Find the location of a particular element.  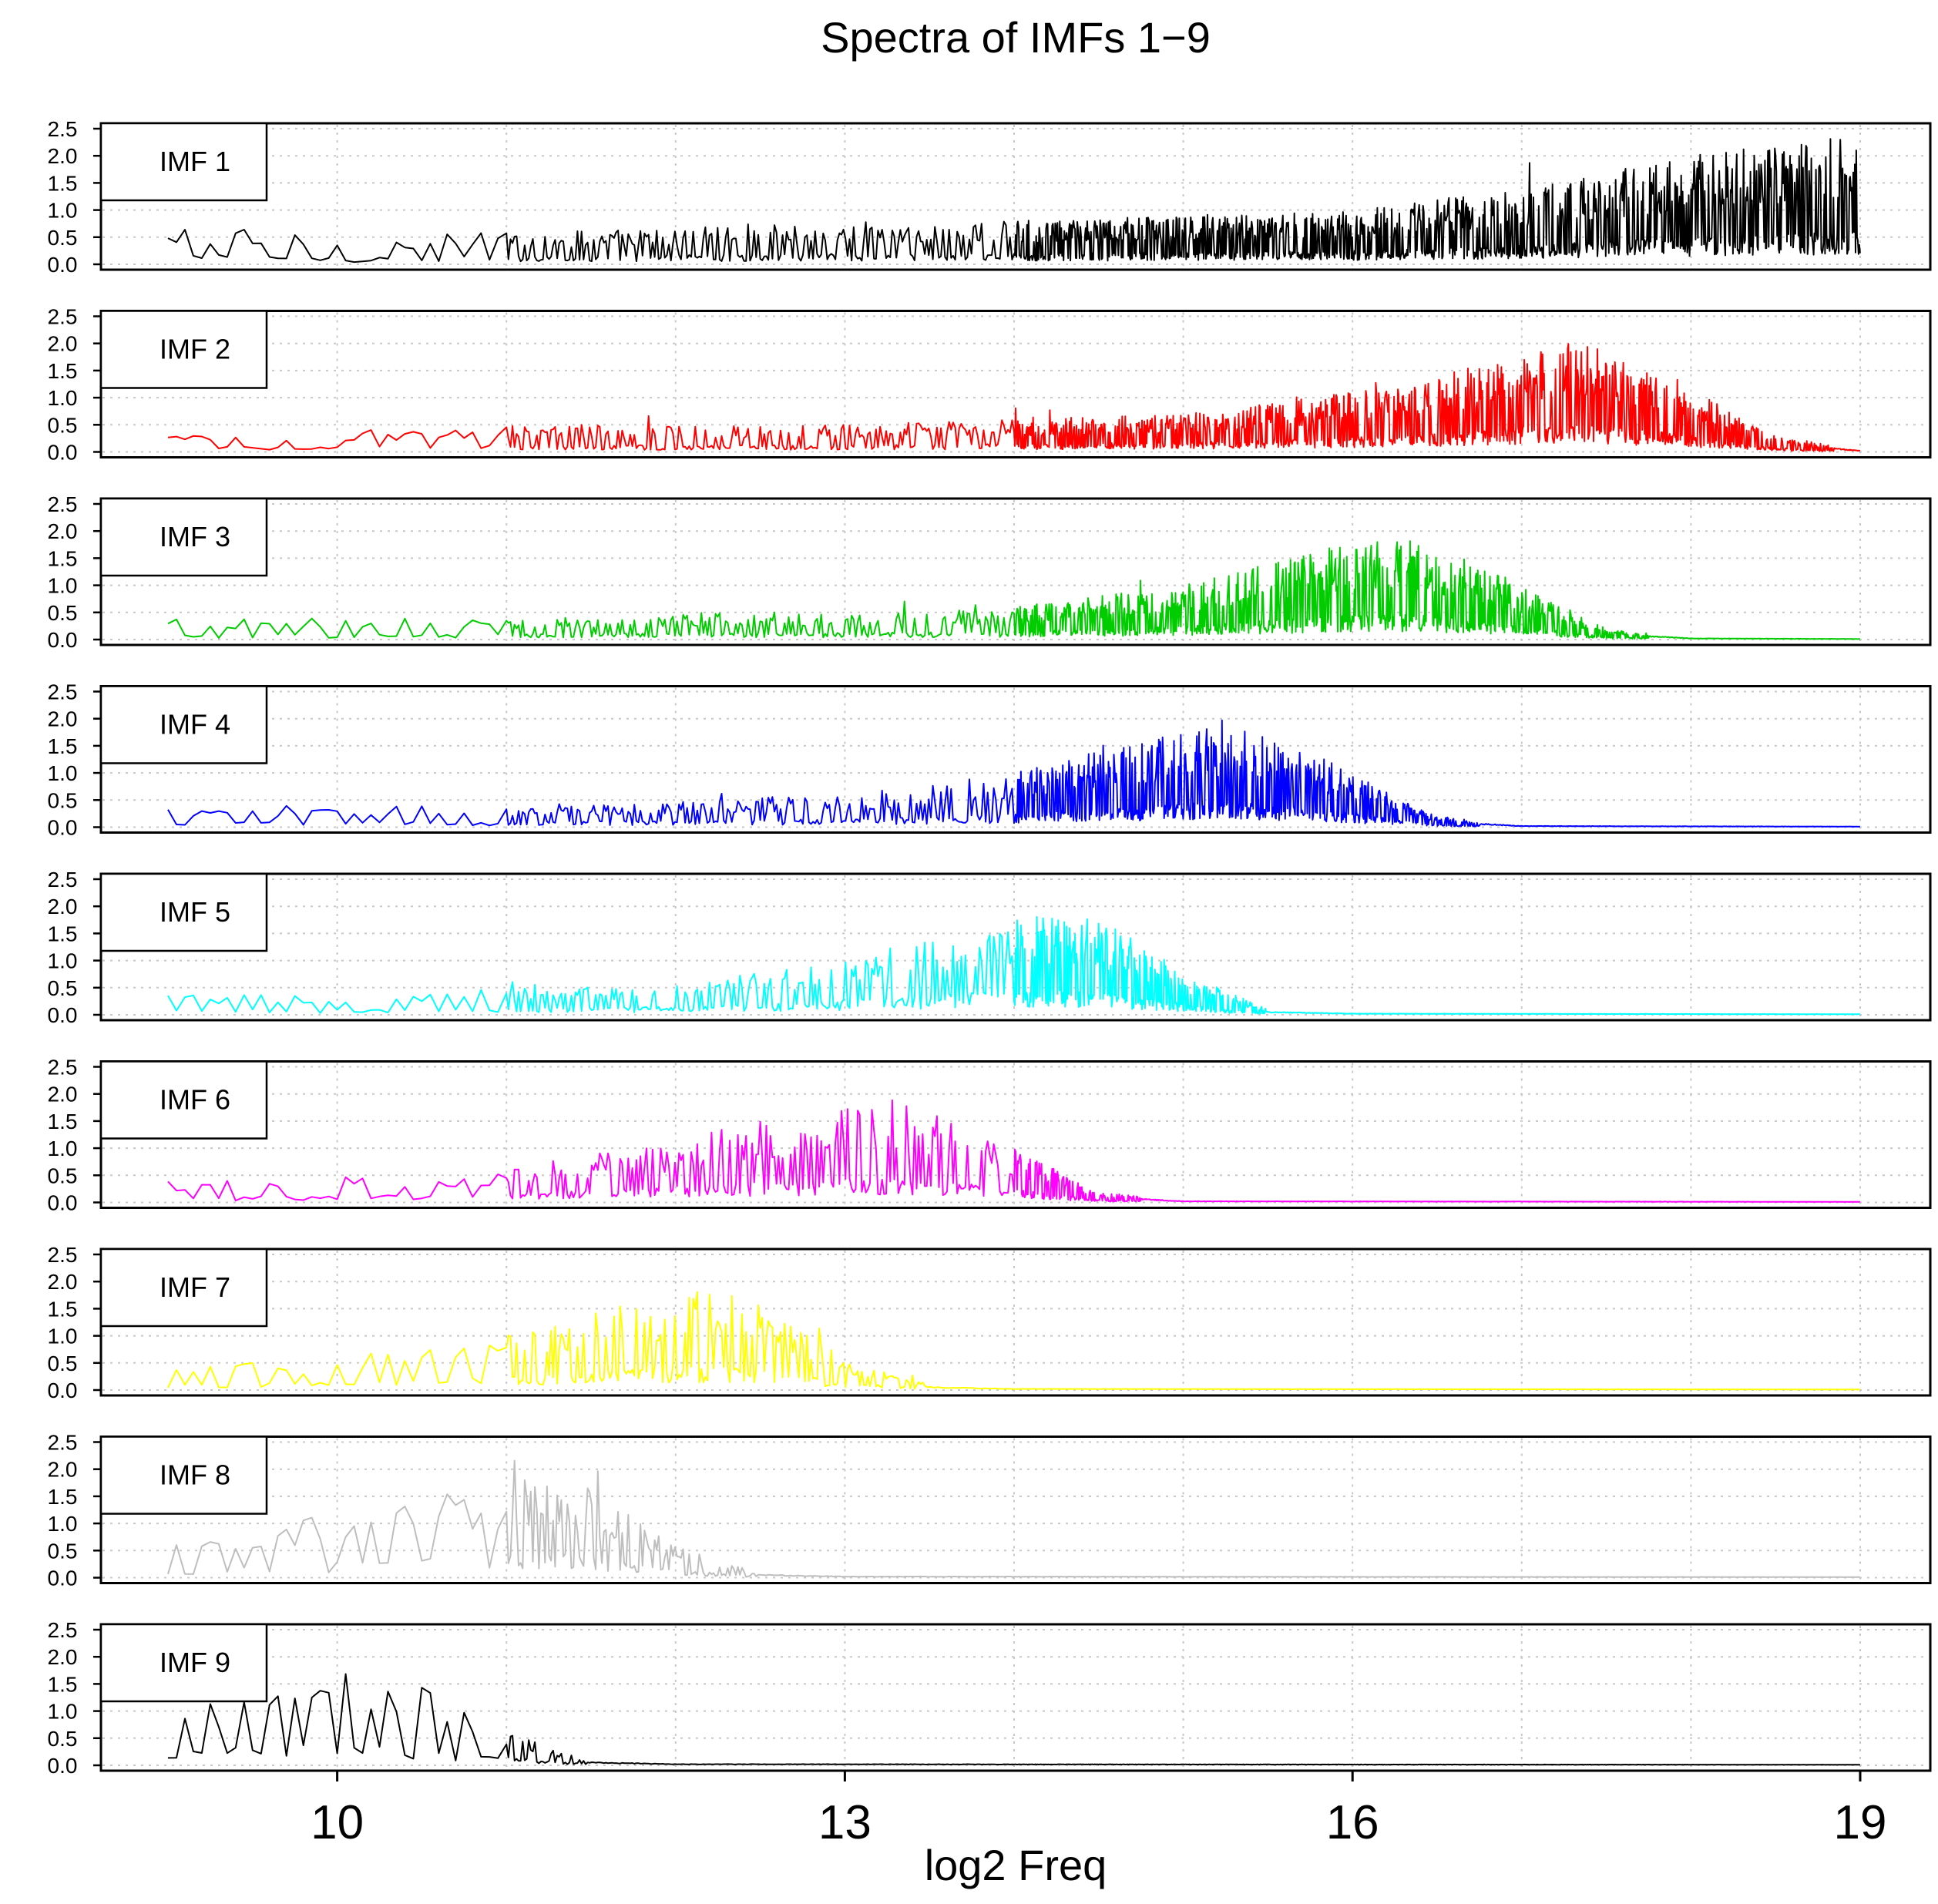

legend-label: IMF 6 is located at coordinates (195, 1100).